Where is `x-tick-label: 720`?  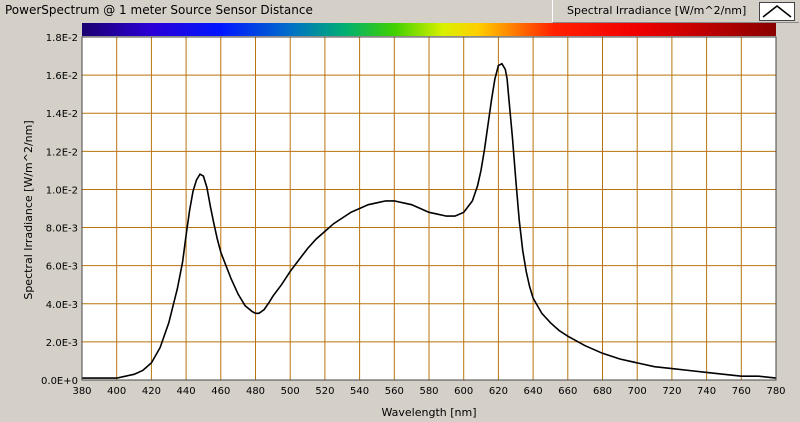 x-tick-label: 720 is located at coordinates (671, 391).